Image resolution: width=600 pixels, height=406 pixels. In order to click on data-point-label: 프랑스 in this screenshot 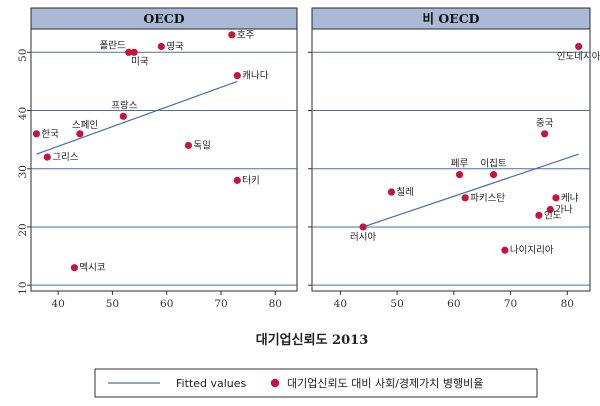, I will do `click(124, 105)`.